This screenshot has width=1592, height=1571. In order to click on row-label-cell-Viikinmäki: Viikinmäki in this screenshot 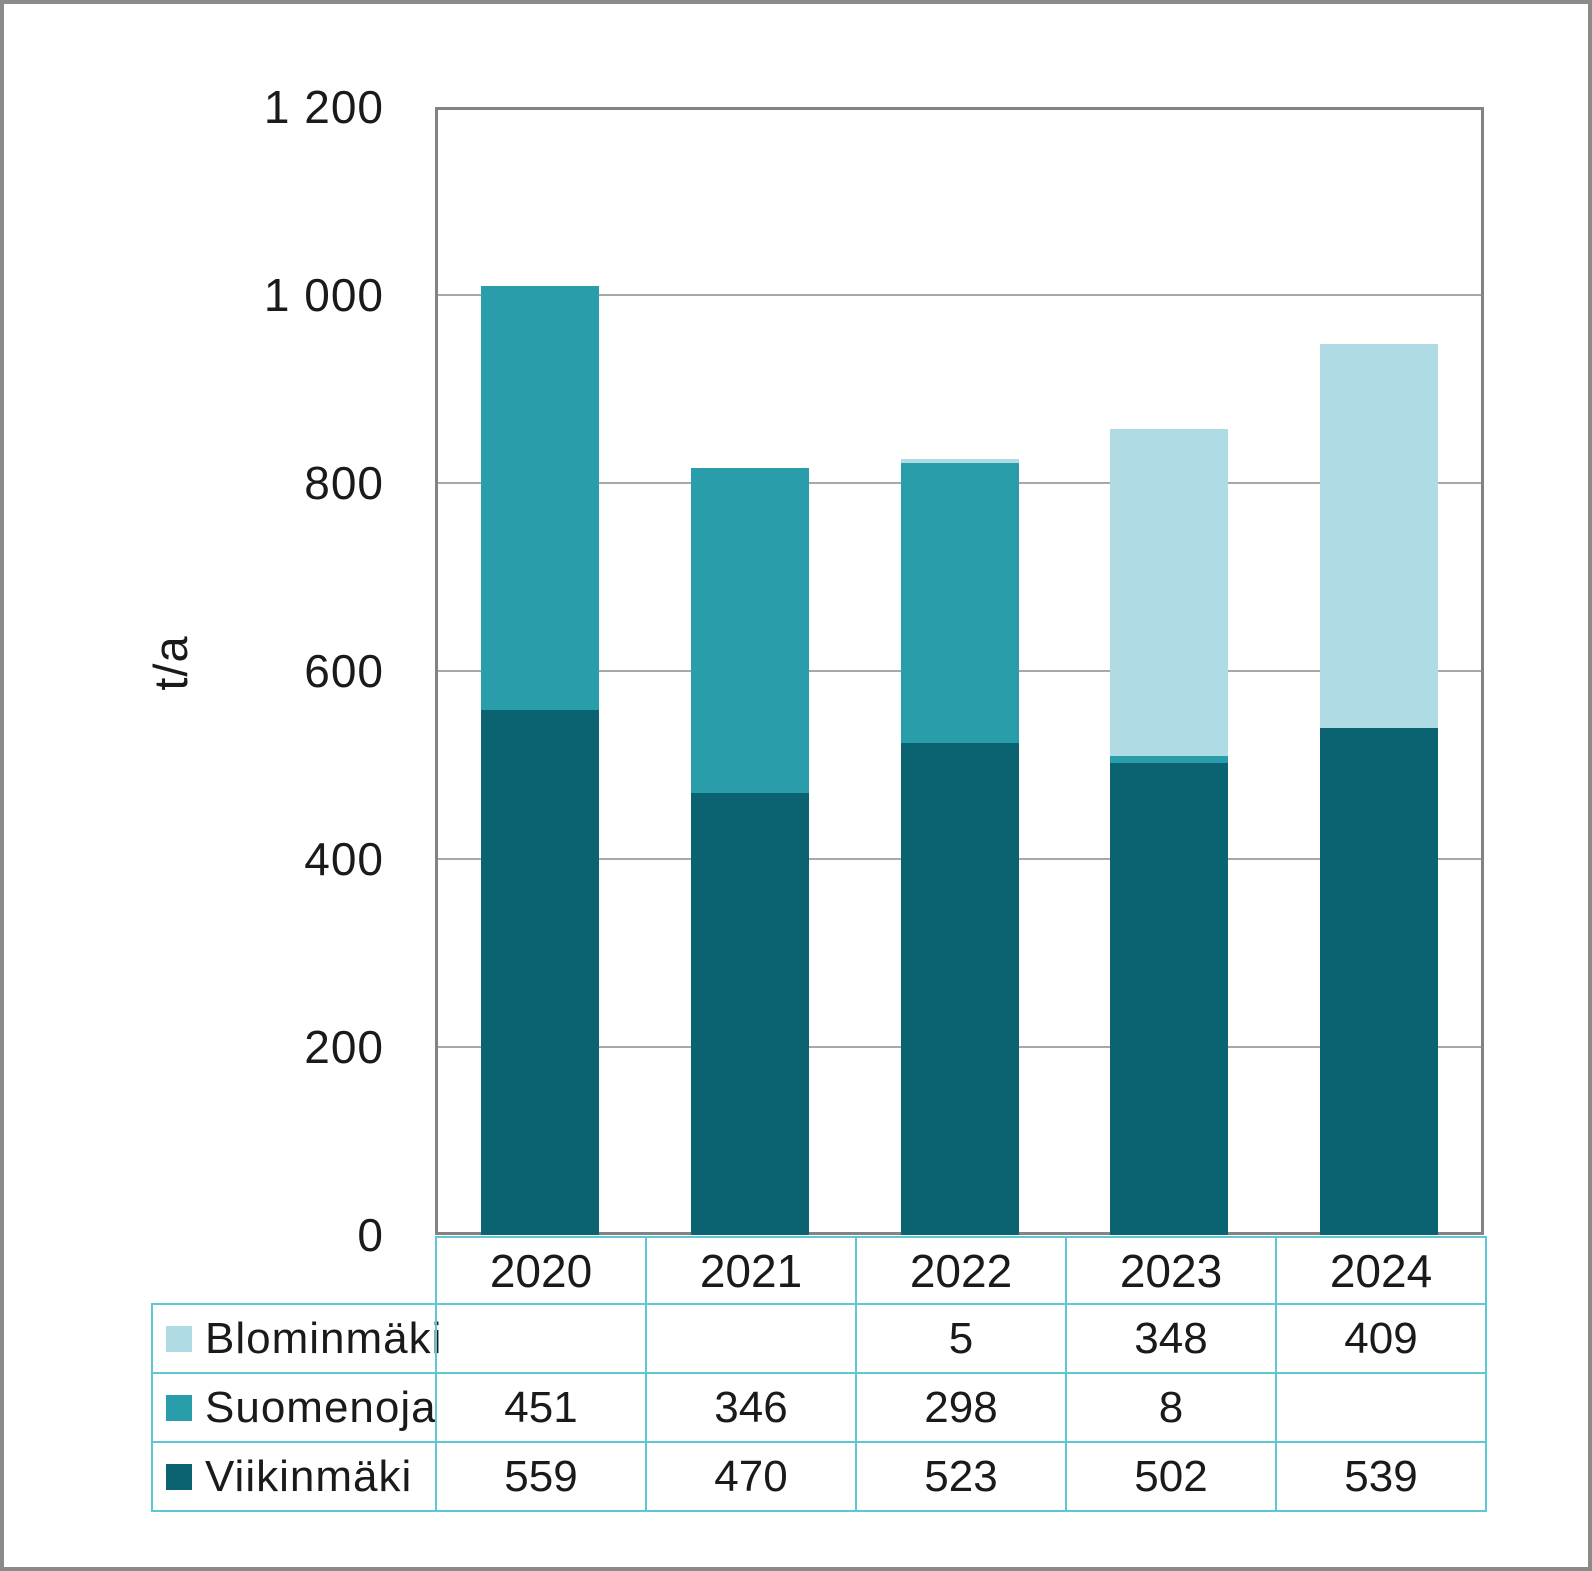, I will do `click(294, 1476)`.